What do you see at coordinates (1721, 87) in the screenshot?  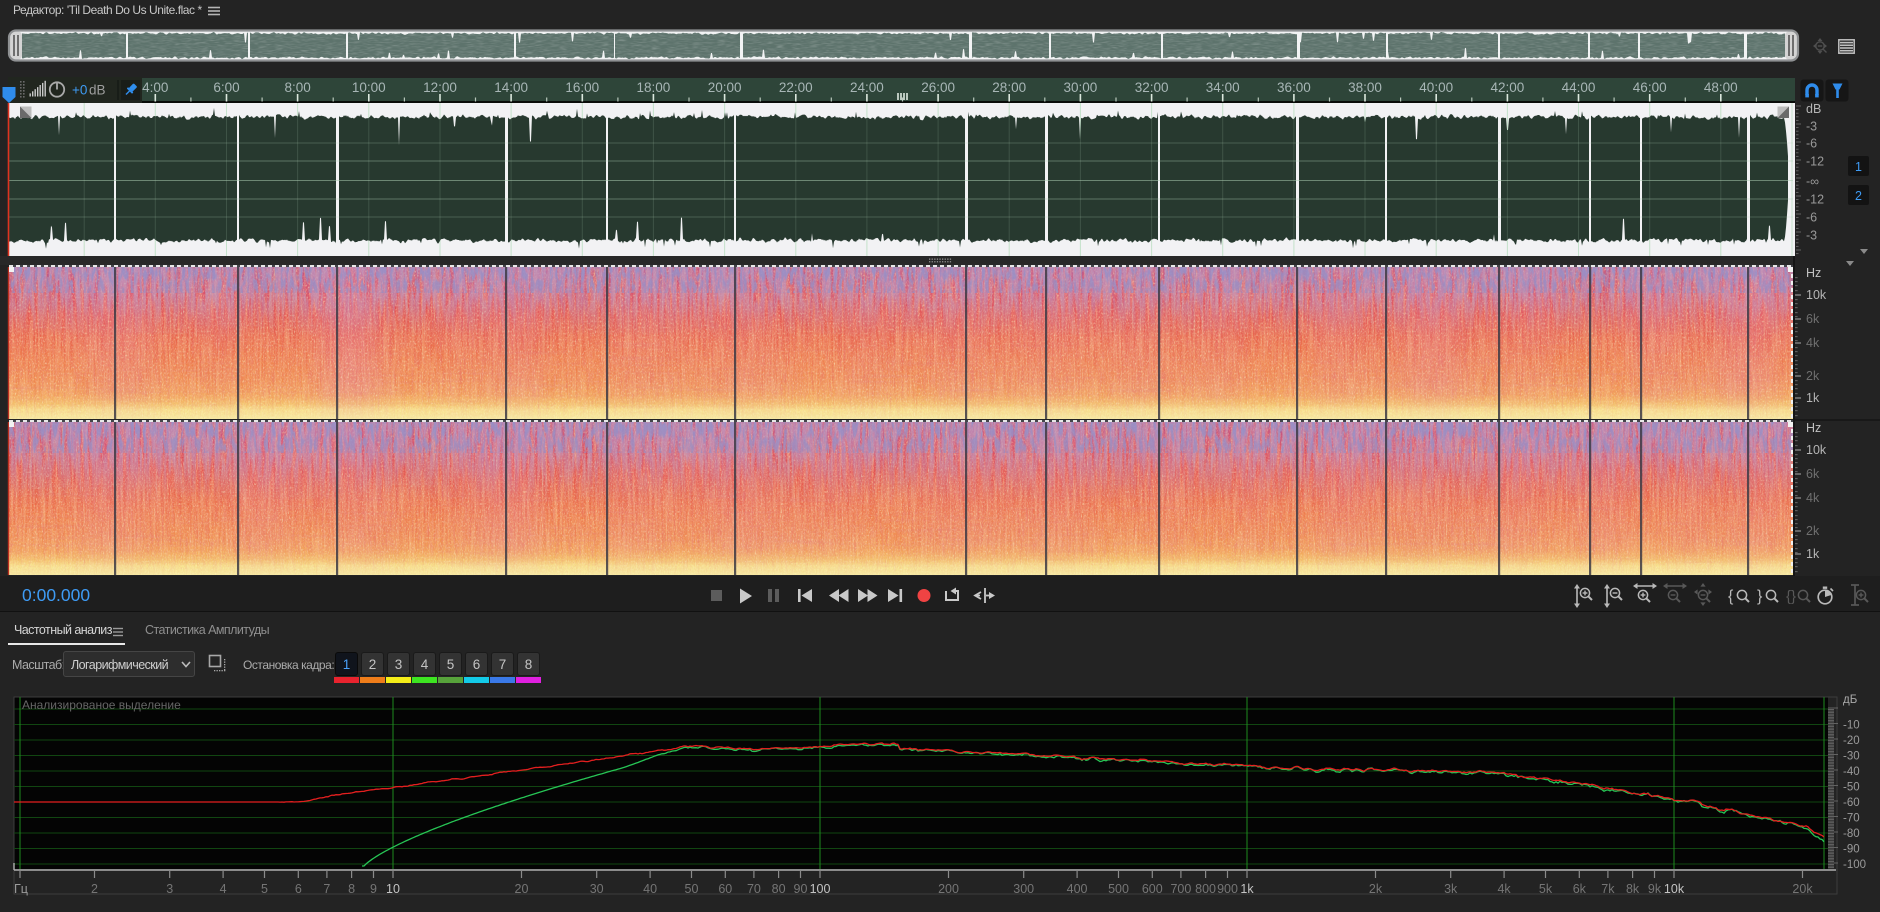 I see `svg-text: 48:00` at bounding box center [1721, 87].